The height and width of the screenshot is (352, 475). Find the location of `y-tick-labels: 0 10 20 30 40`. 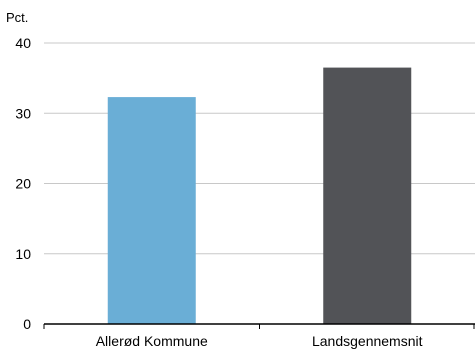

y-tick-labels: 0 10 20 30 40 is located at coordinates (23, 183).